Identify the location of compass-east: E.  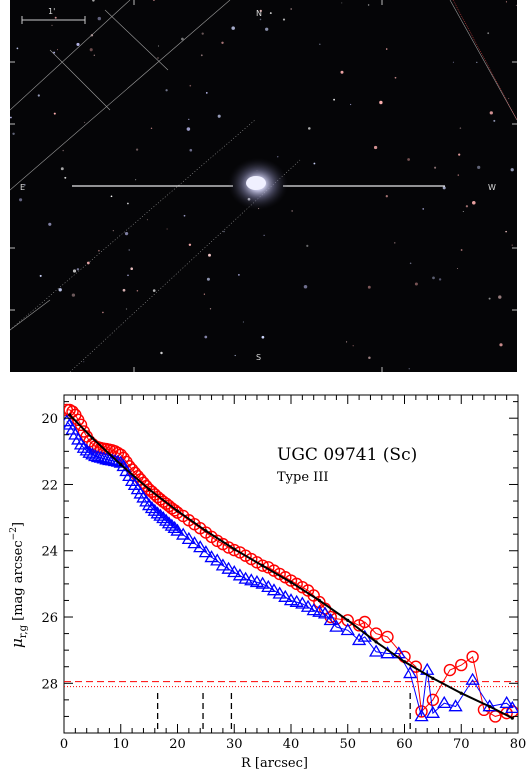
(22, 187).